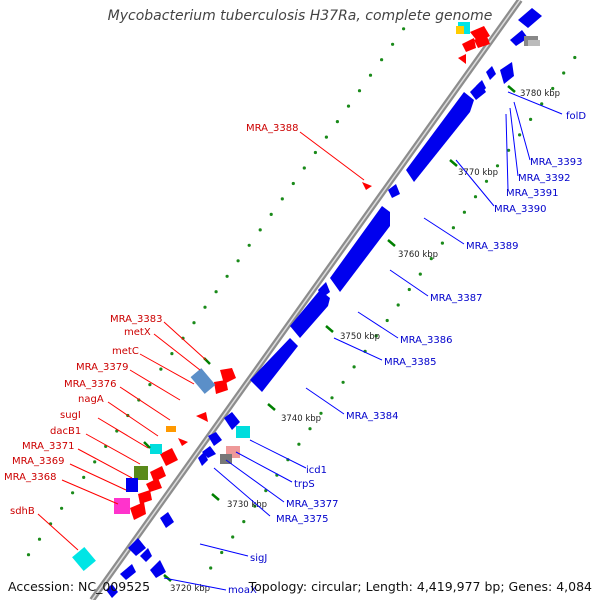 The width and height of the screenshot is (600, 600). Describe the element at coordinates (91, 399) in the screenshot. I see `gene-label-naga: nagA` at that location.